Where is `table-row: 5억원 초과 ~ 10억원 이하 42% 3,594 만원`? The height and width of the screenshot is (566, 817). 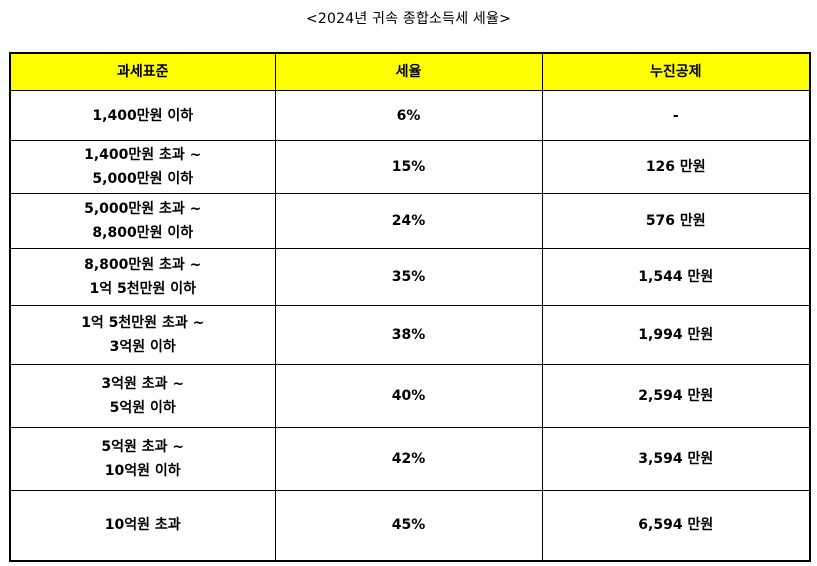 table-row: 5억원 초과 ~ 10억원 이하 42% 3,594 만원 is located at coordinates (410, 459).